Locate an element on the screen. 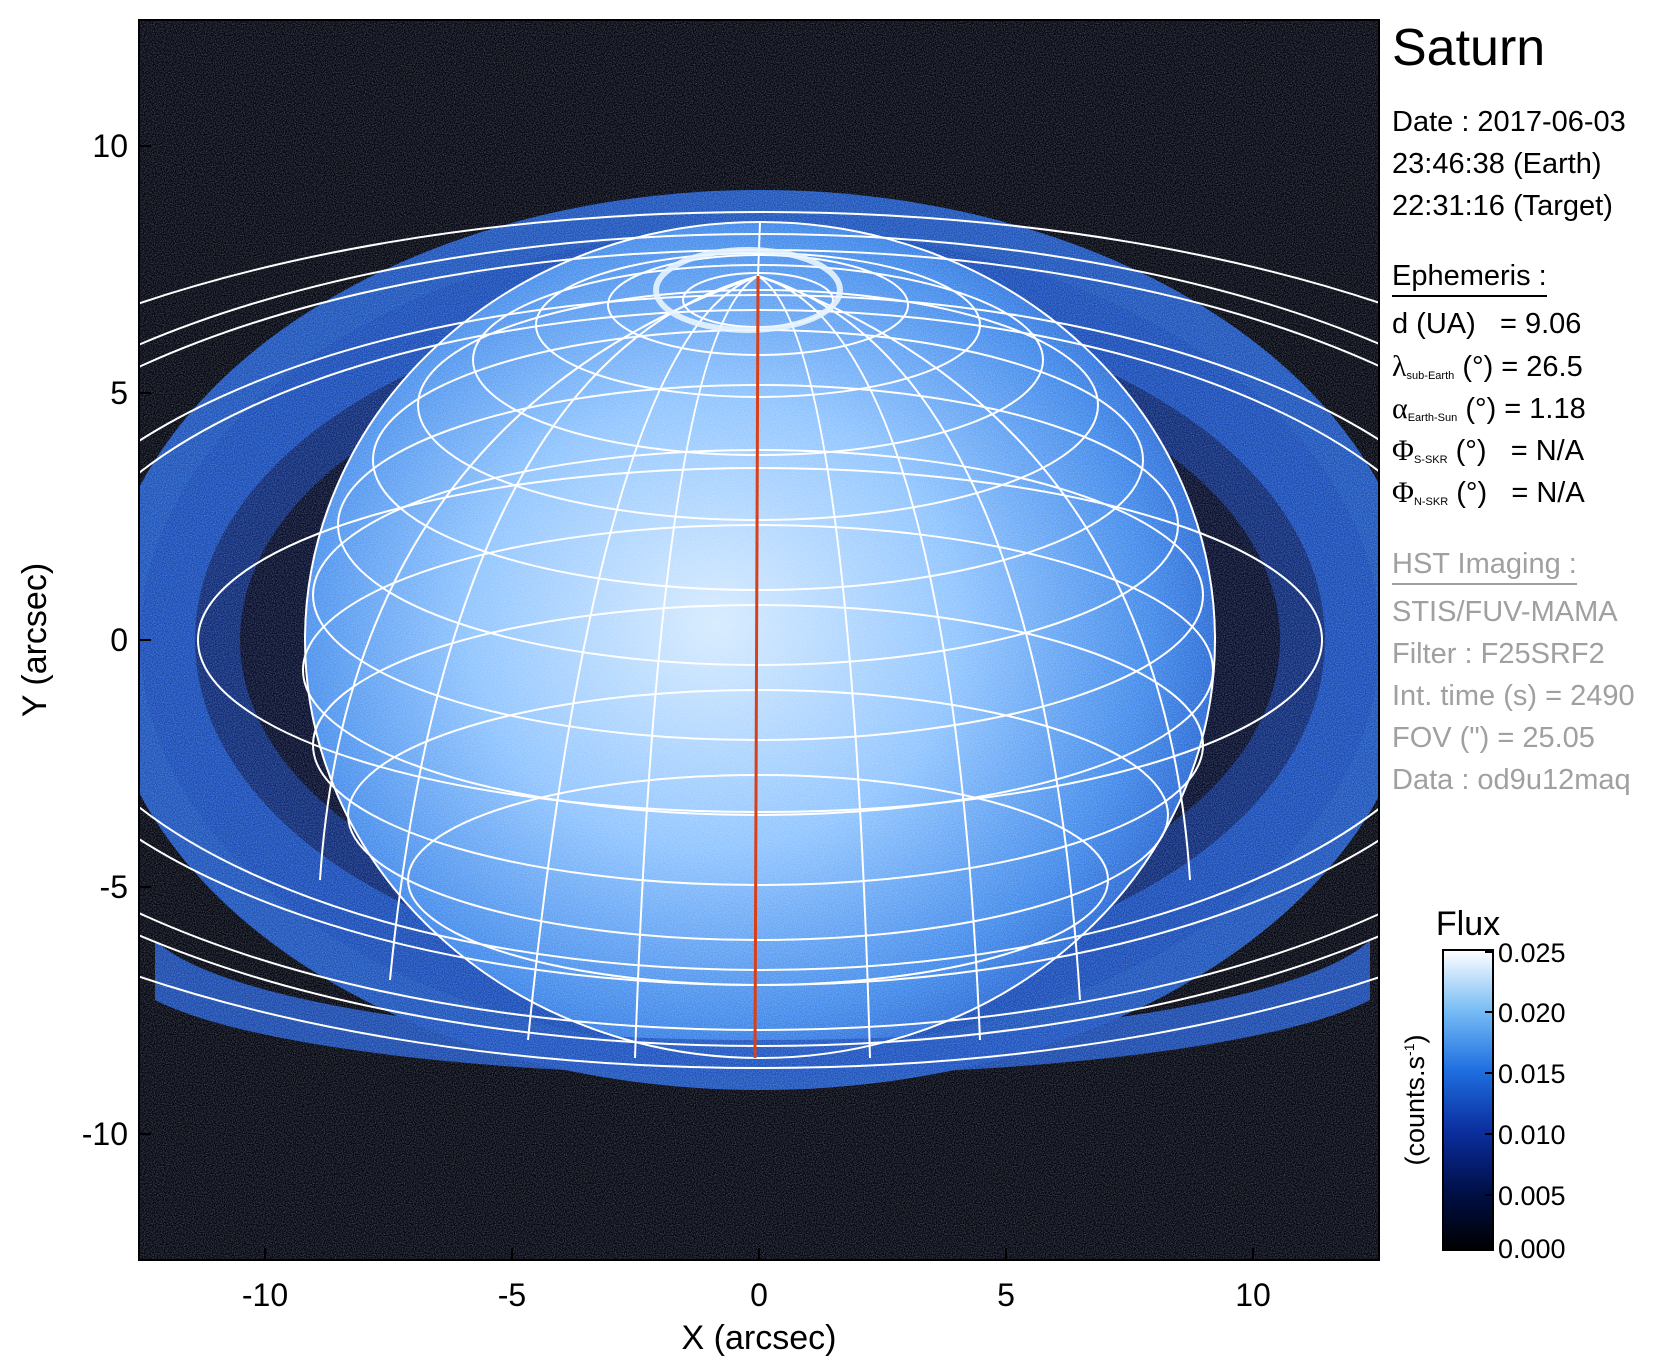 Image resolution: width=1676 pixels, height=1367 pixels. alpha-row: αEarth-Sun (°) = 1.18 is located at coordinates (1489, 408).